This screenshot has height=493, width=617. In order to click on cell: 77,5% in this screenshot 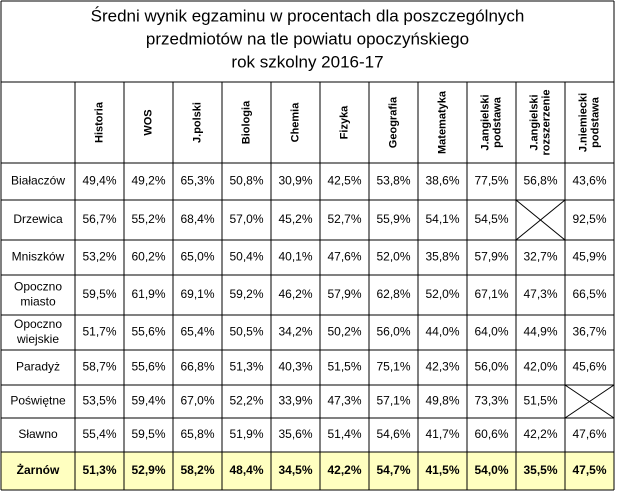, I will do `click(491, 181)`.